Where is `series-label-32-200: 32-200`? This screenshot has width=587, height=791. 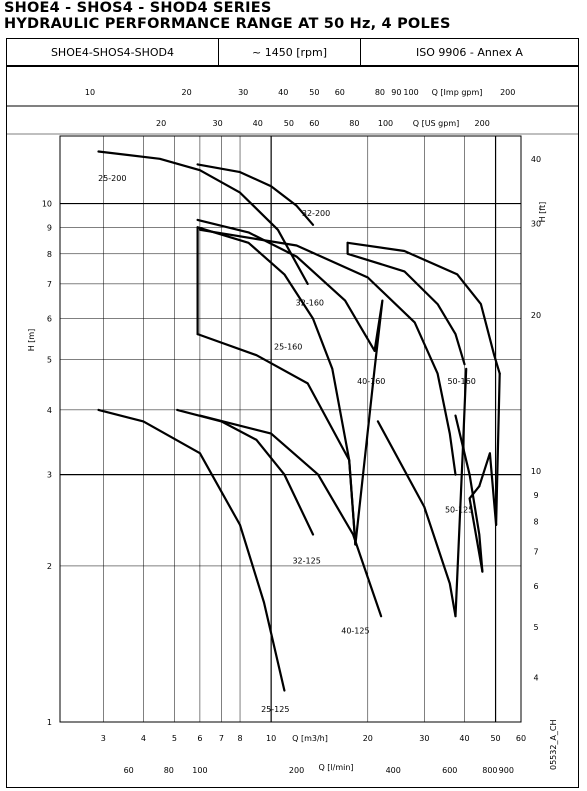
series-label-32-200: 32-200 is located at coordinates (316, 213).